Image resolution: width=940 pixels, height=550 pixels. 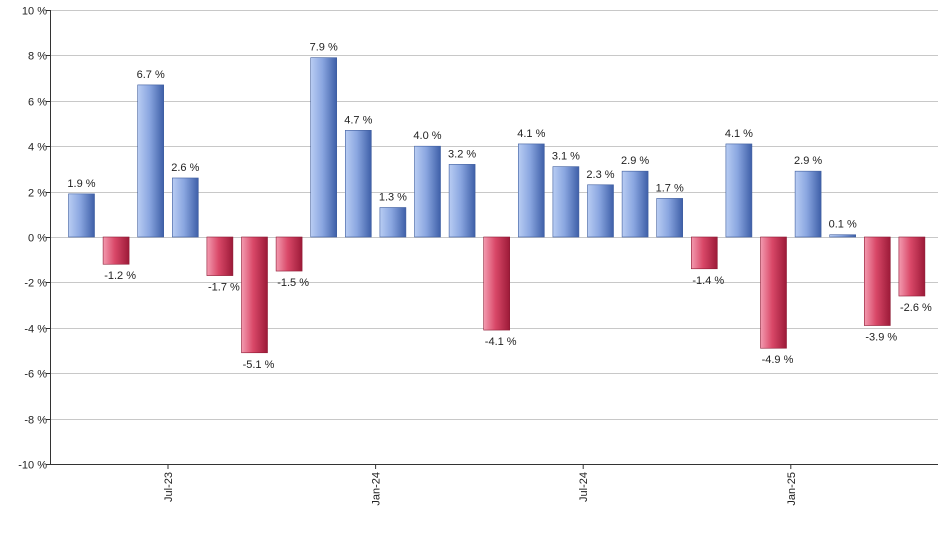 I want to click on data-label: -1.4 %, so click(x=708, y=281).